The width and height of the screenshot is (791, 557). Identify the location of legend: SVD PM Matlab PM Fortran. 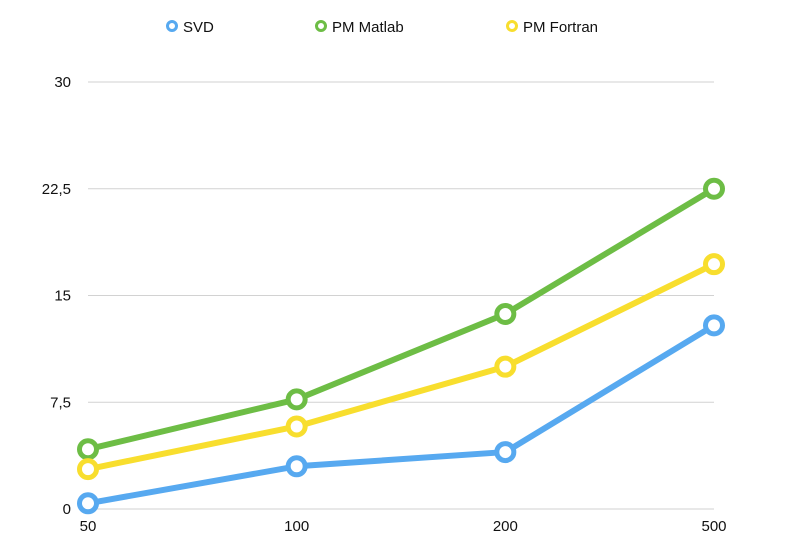
(382, 27).